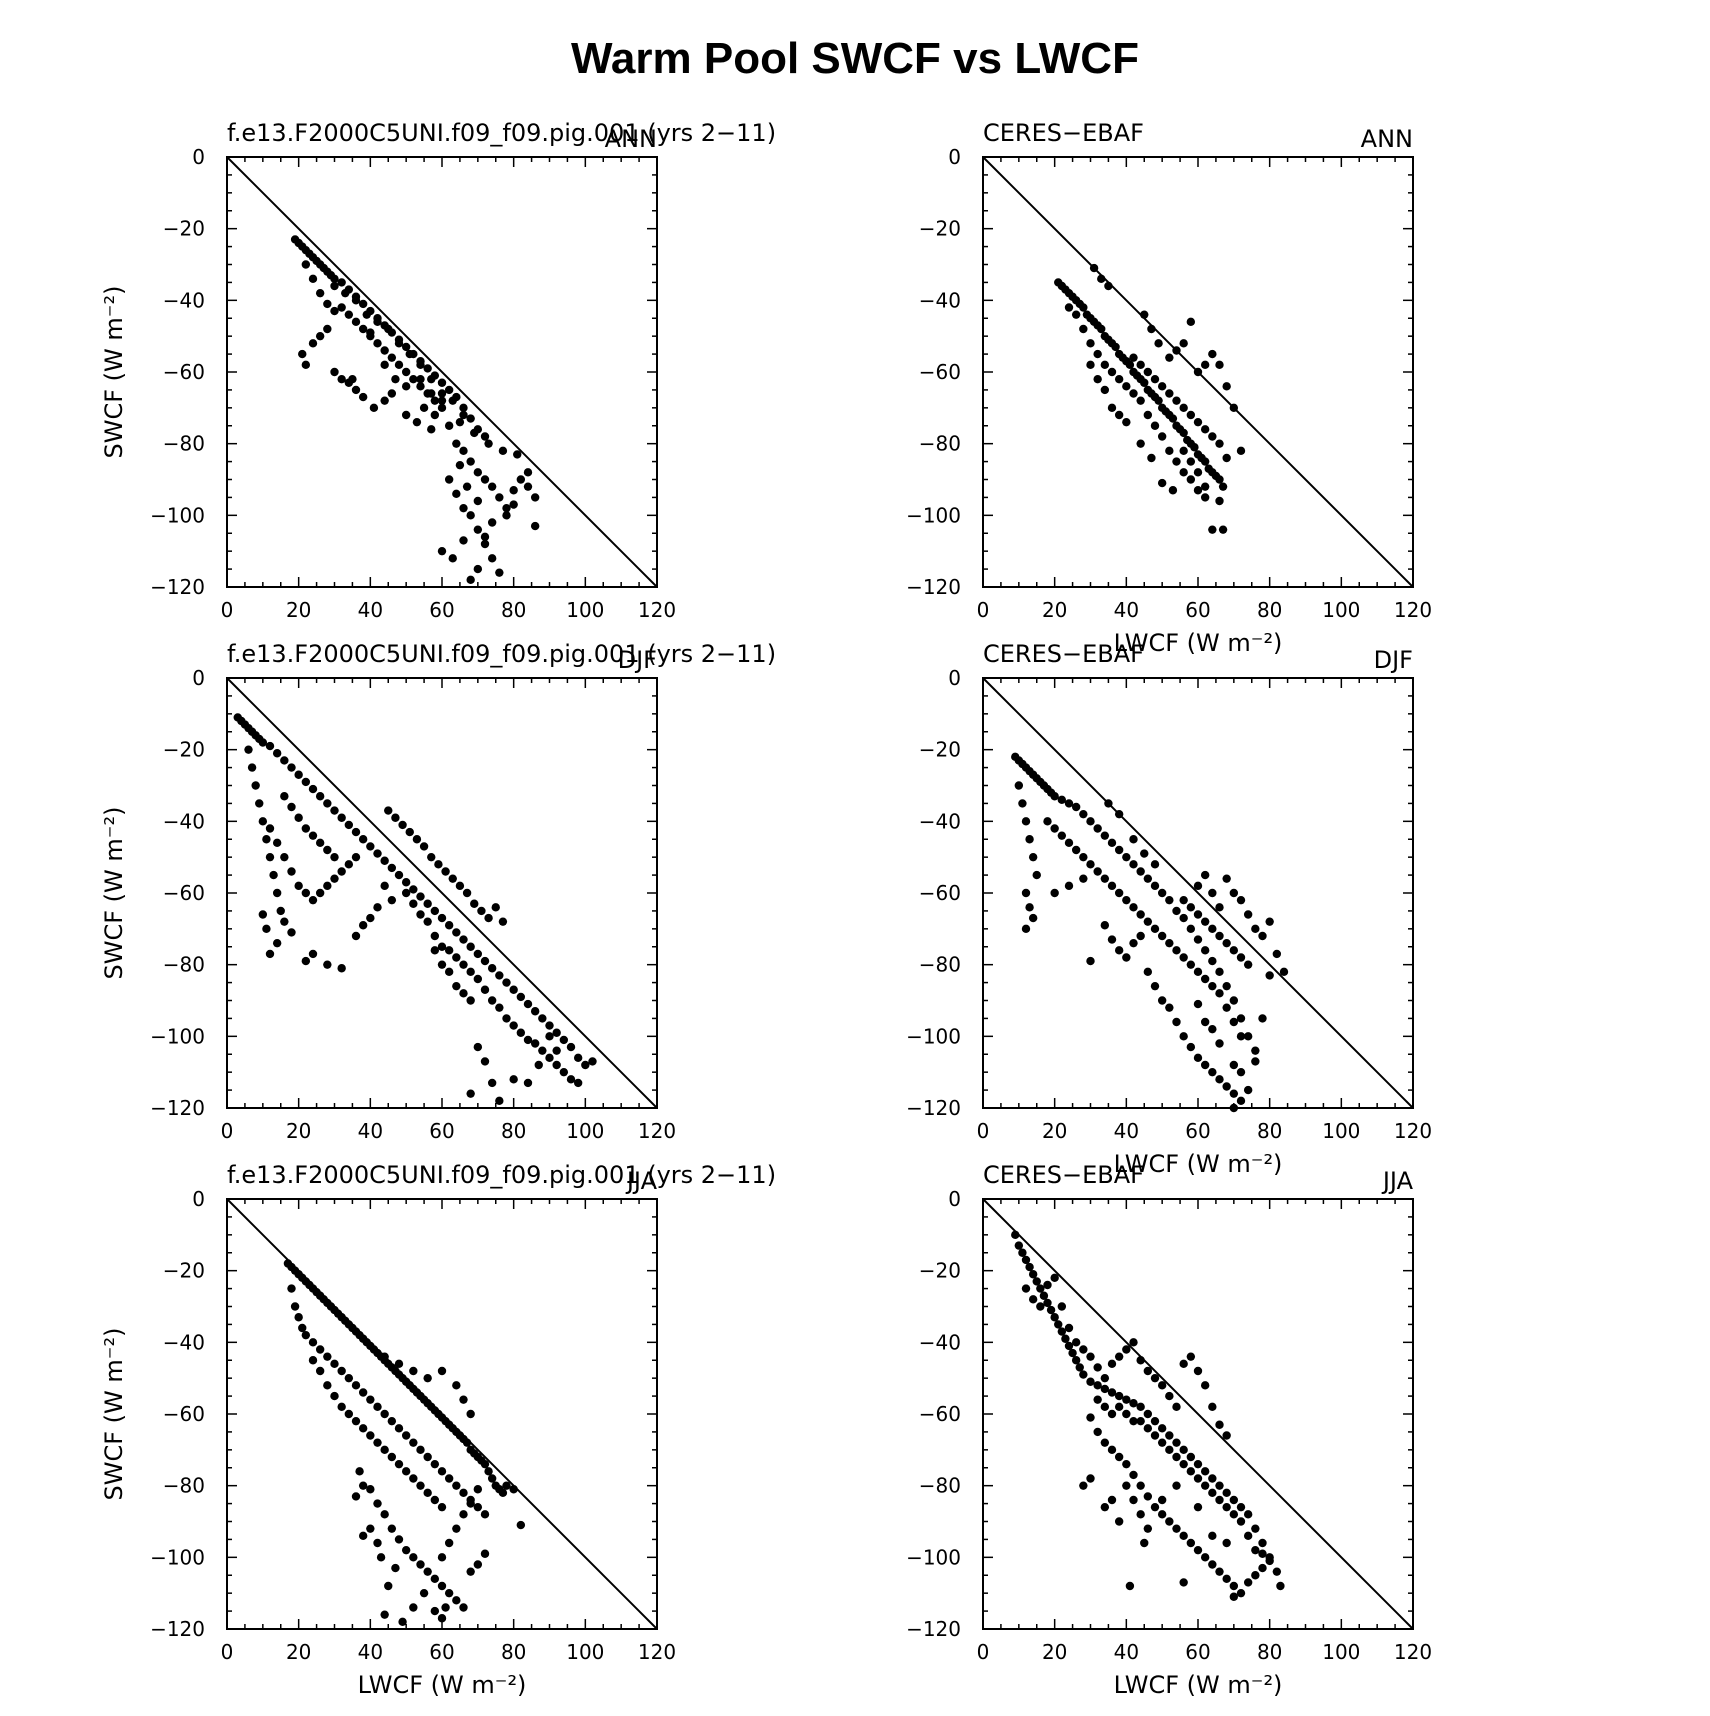  I want to click on x-tick-label: 120, so click(657, 1652).